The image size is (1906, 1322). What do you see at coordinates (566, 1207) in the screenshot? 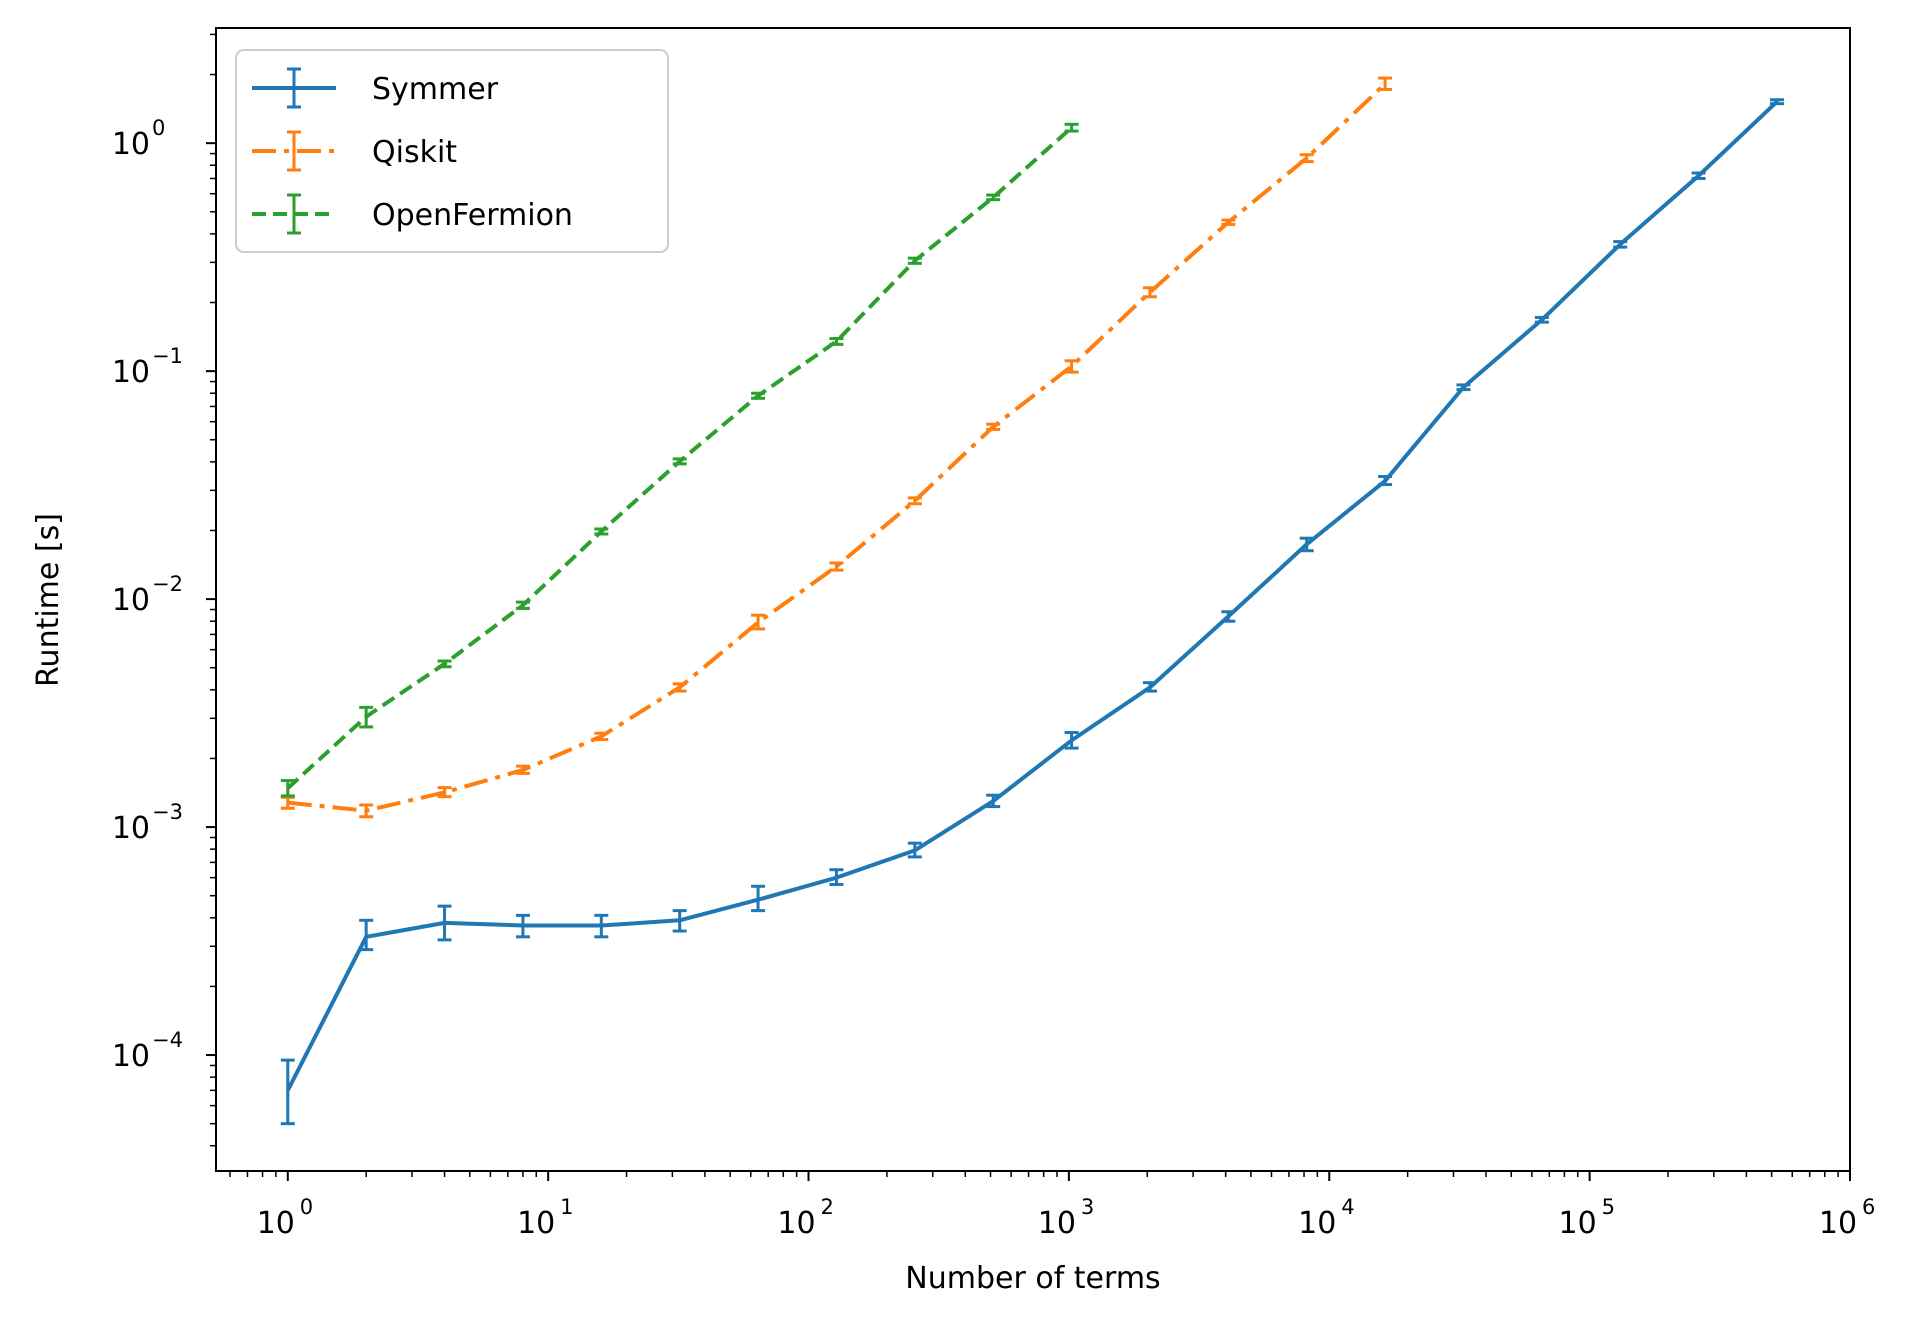
I see `x-tick-exponent: 1` at bounding box center [566, 1207].